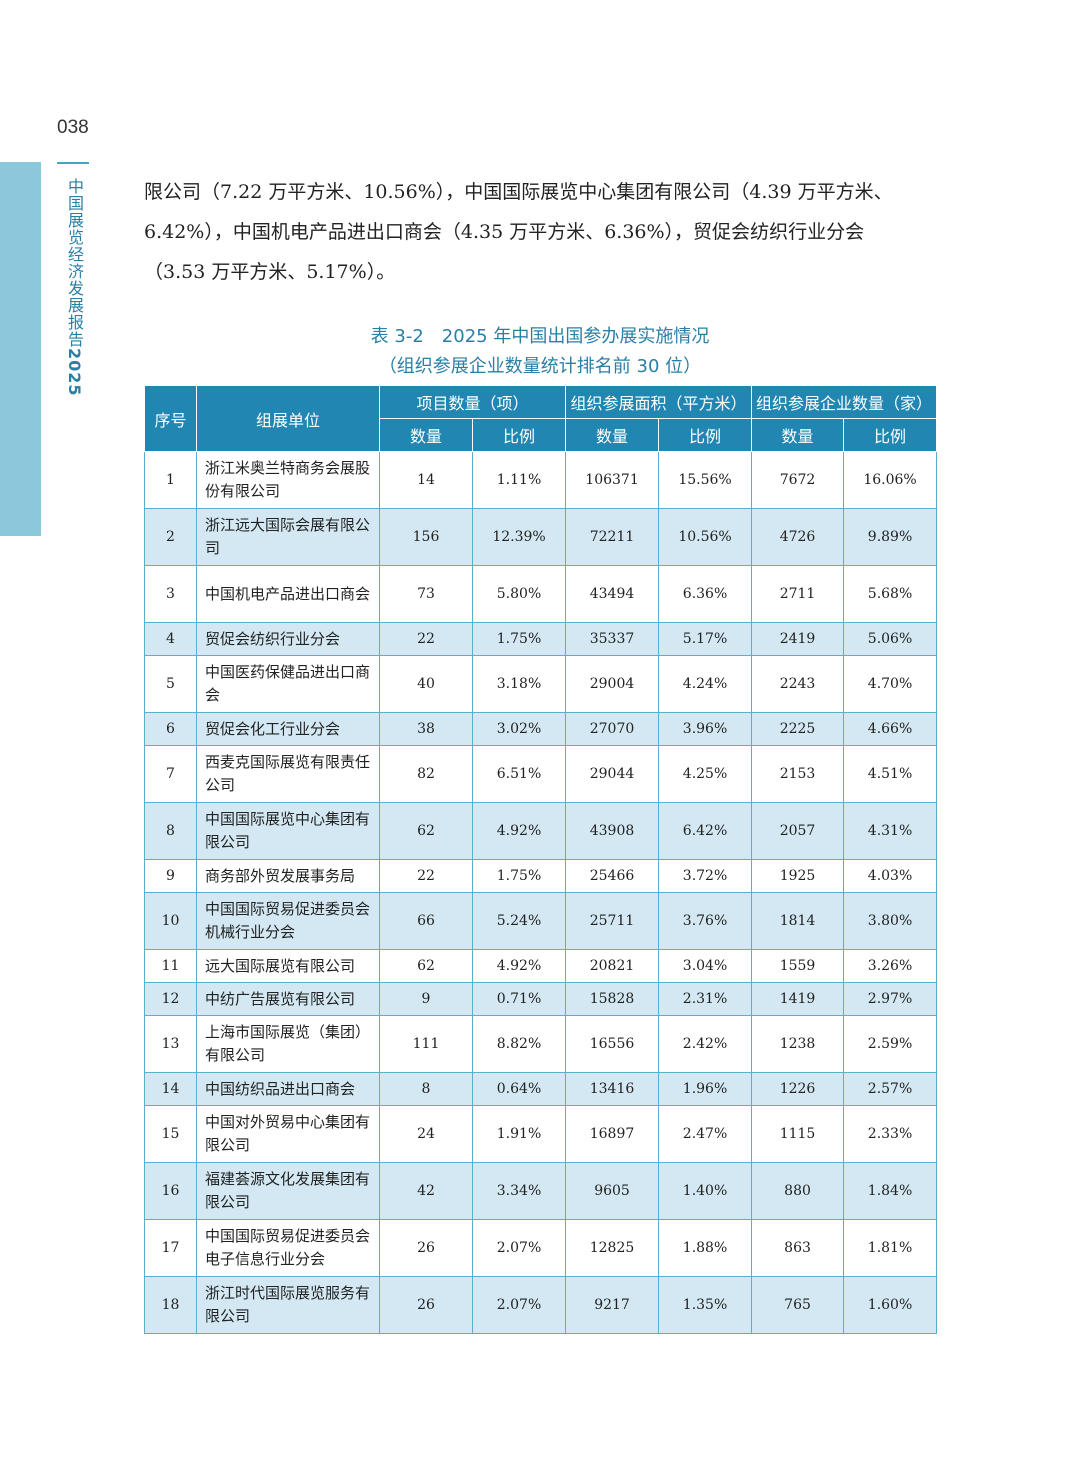 This screenshot has width=1080, height=1466. I want to click on running-book-title: 中国展览经济发展报告2025, so click(74, 287).